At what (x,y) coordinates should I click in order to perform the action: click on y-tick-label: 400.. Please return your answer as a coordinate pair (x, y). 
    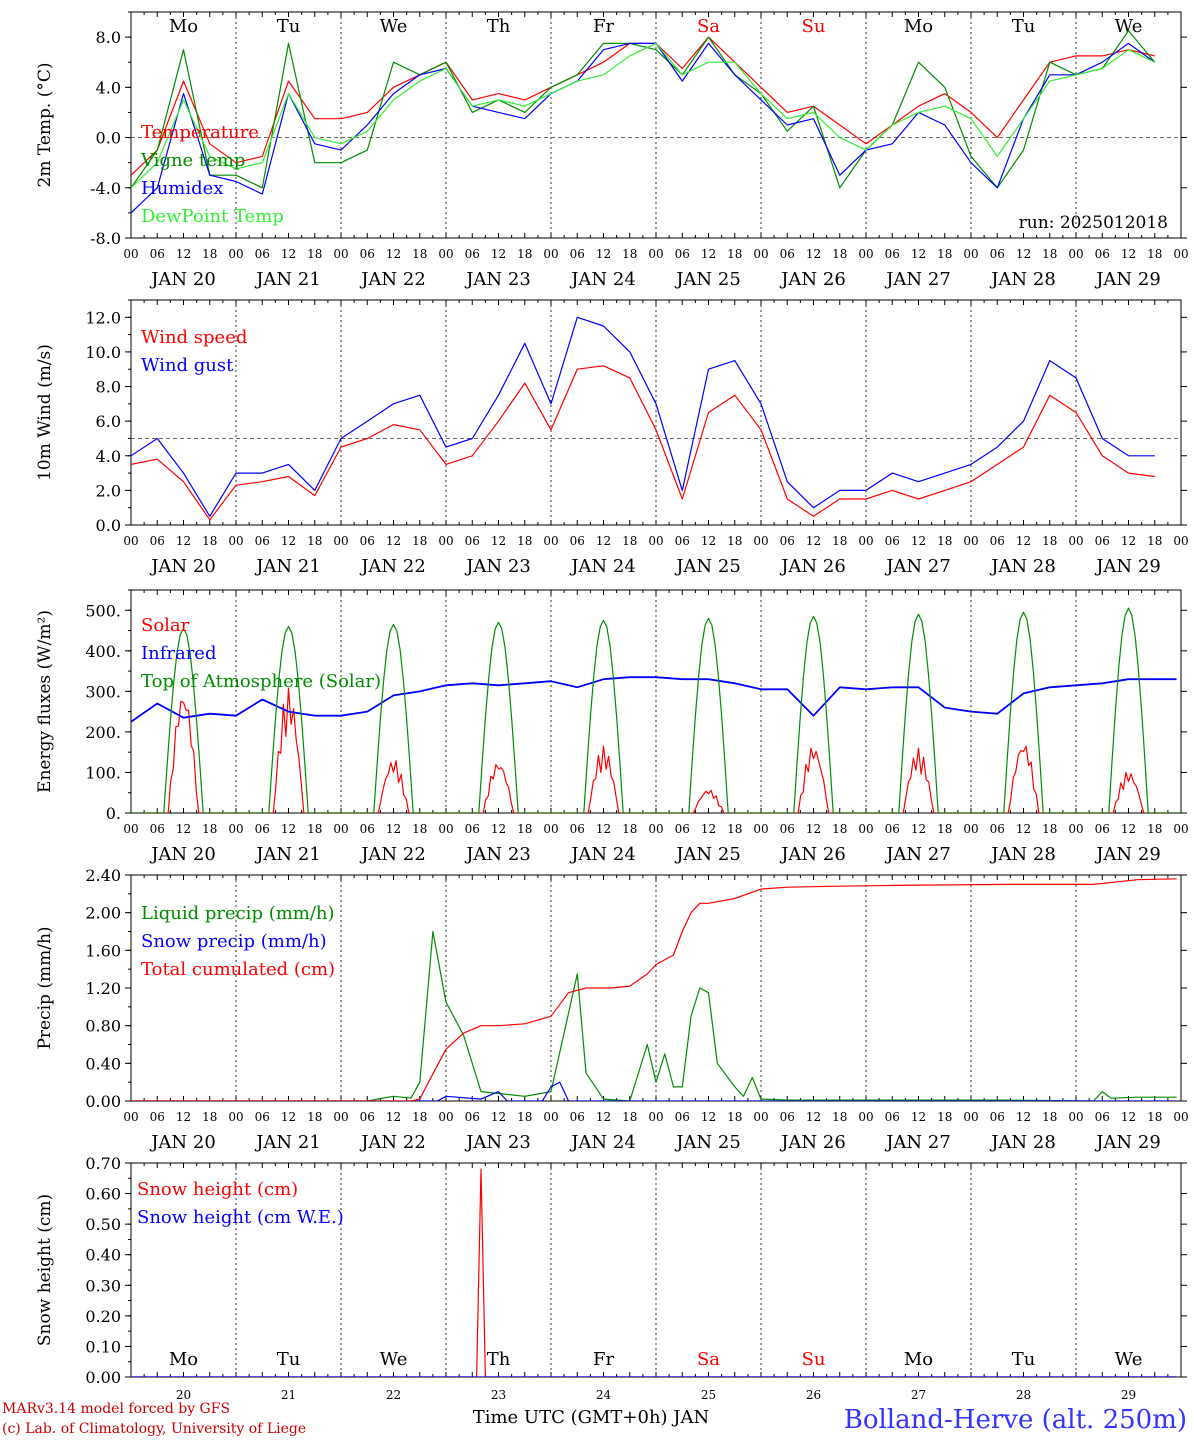
    Looking at the image, I should click on (103, 651).